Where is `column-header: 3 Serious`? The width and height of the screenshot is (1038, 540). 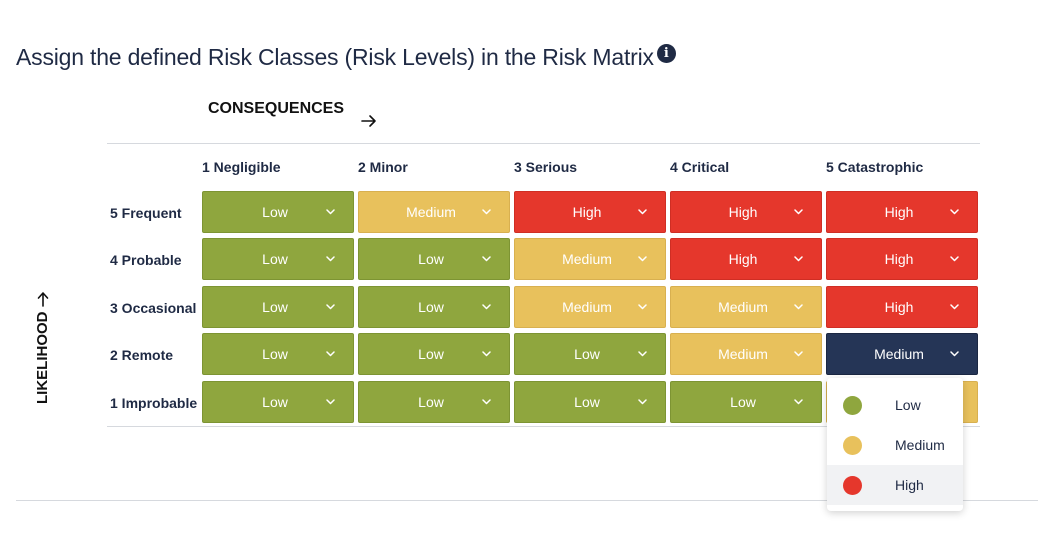
column-header: 3 Serious is located at coordinates (546, 167).